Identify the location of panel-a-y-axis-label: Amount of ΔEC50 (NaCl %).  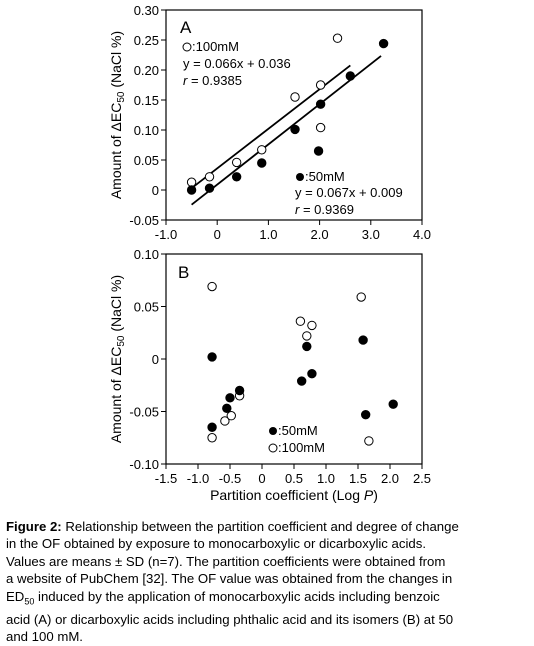
(117, 115).